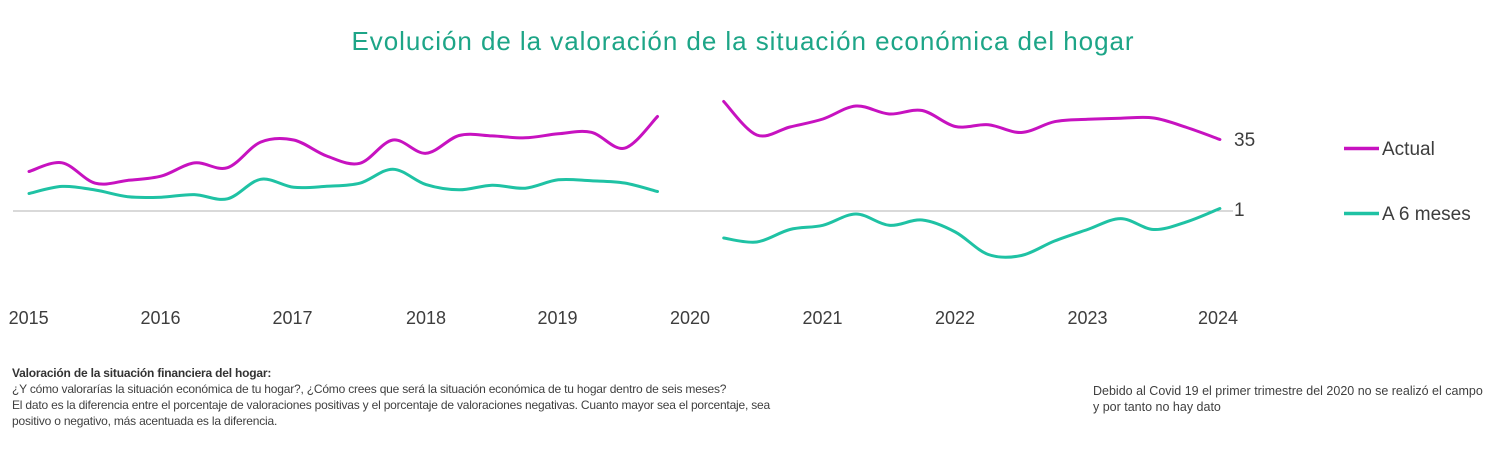 Image resolution: width=1500 pixels, height=467 pixels. What do you see at coordinates (160, 318) in the screenshot?
I see `svg-text: 2016` at bounding box center [160, 318].